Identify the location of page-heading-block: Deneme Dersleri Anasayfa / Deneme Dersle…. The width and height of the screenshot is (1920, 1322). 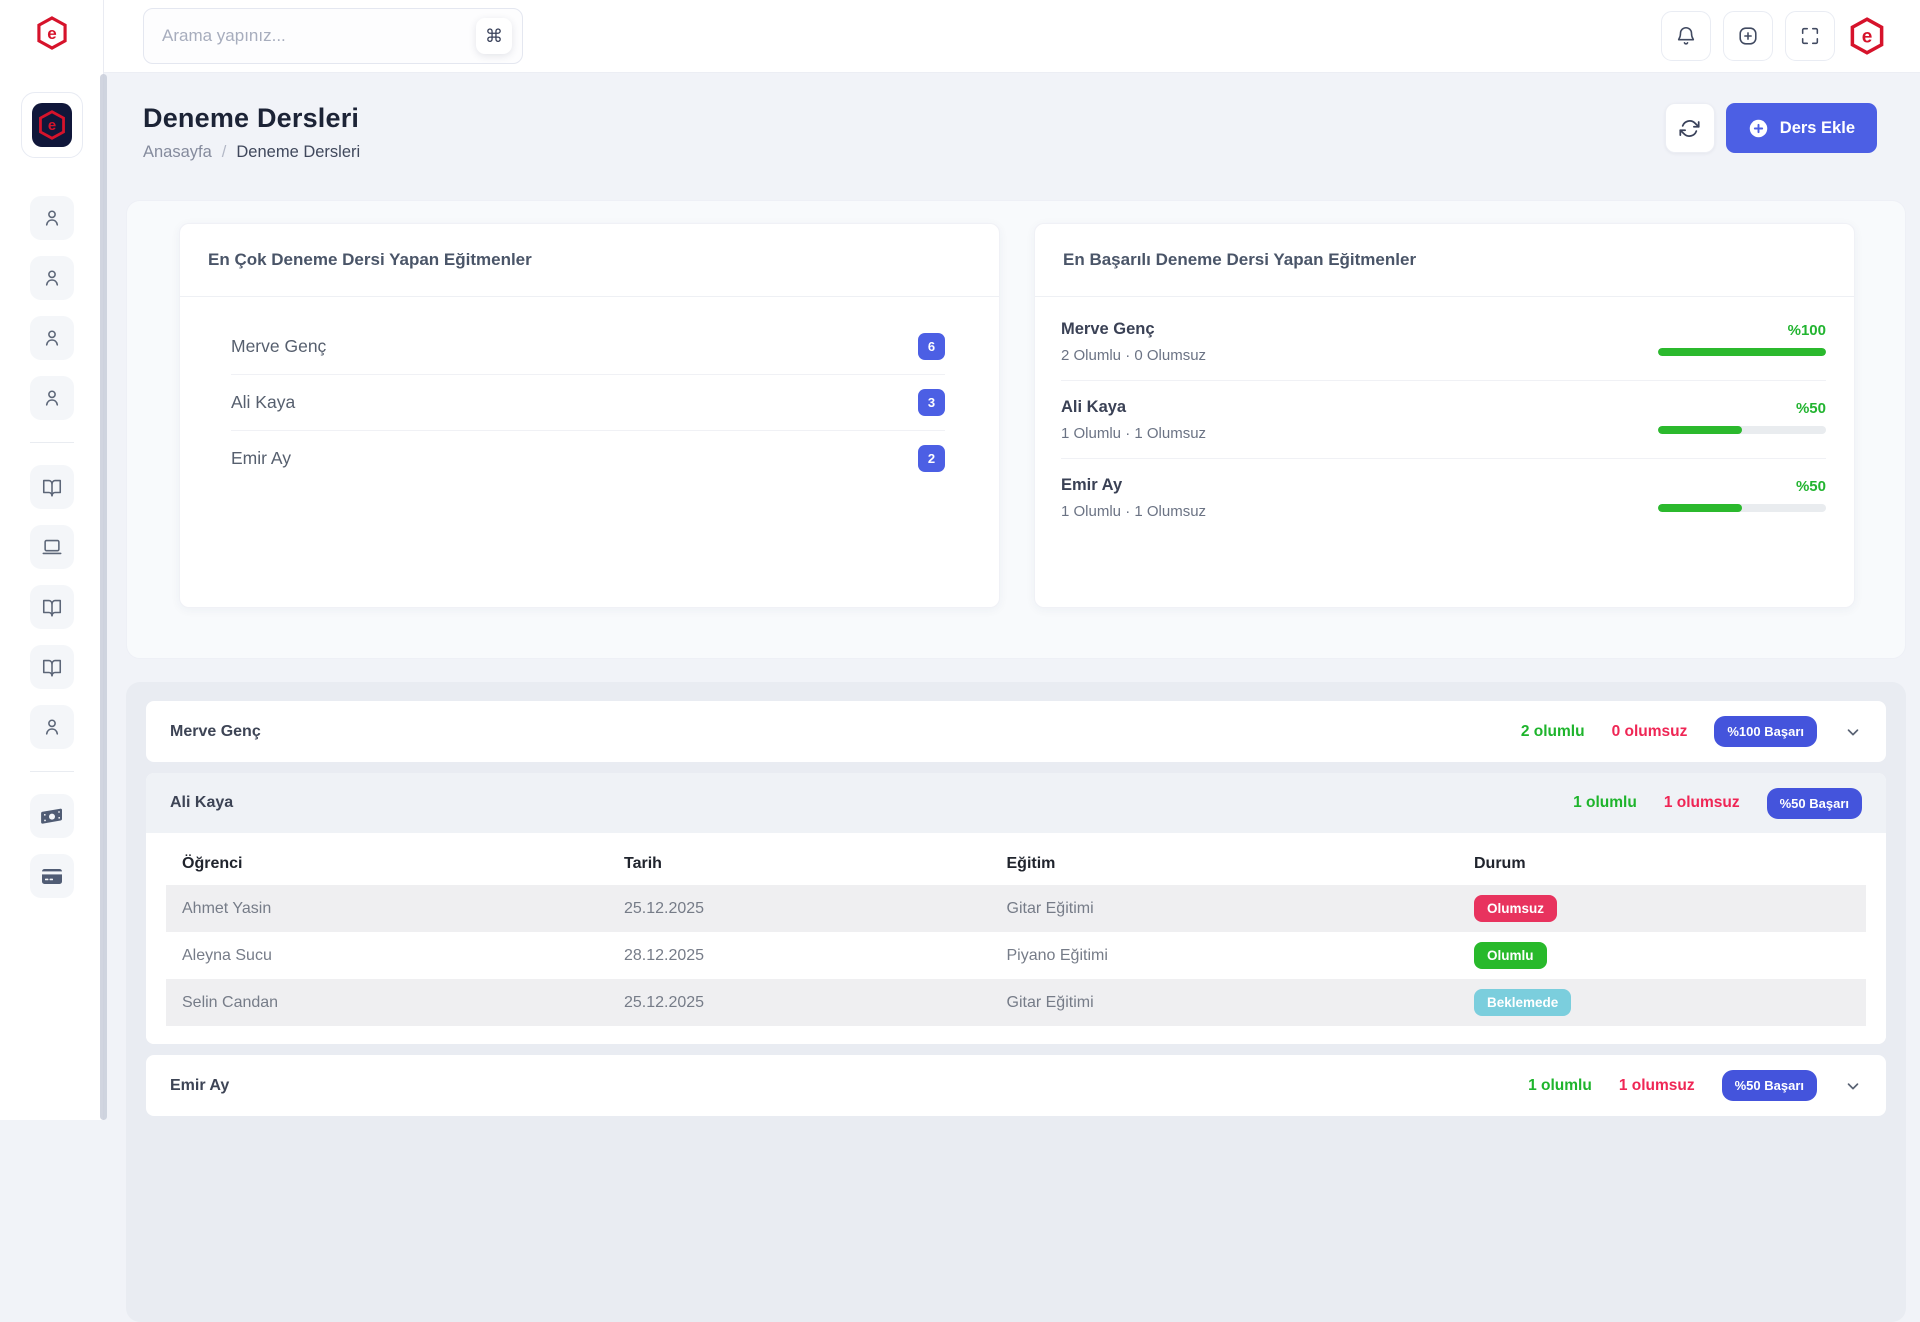
(251, 132).